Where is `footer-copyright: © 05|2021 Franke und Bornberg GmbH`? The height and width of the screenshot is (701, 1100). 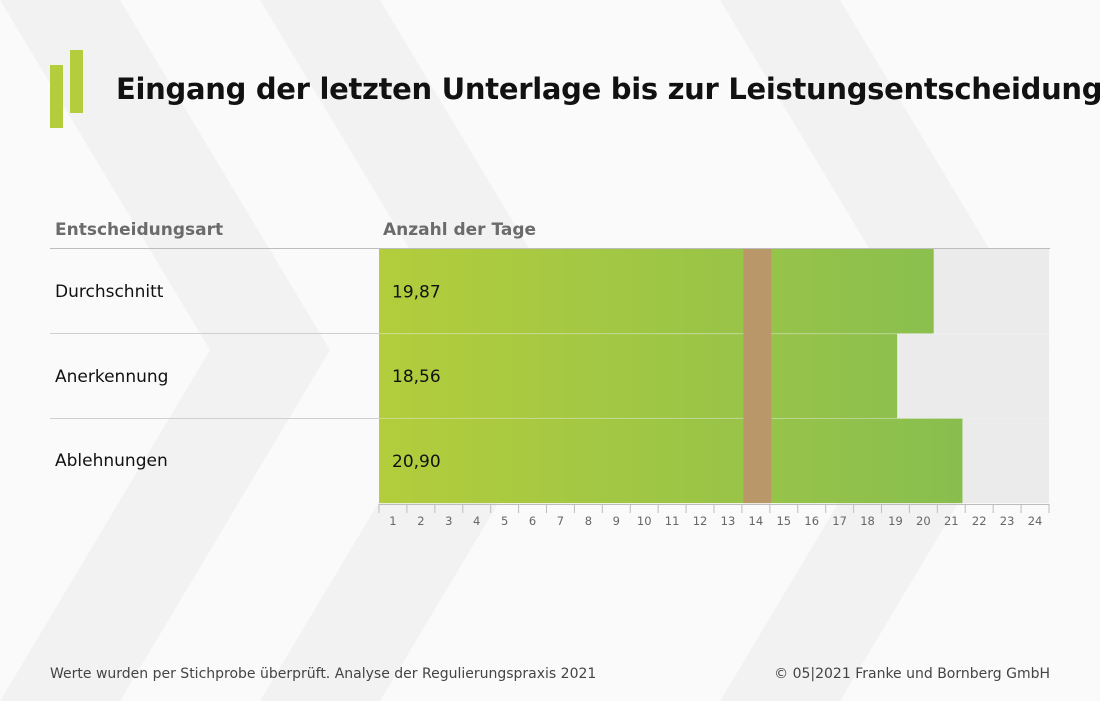 footer-copyright: © 05|2021 Franke und Bornberg GmbH is located at coordinates (912, 674).